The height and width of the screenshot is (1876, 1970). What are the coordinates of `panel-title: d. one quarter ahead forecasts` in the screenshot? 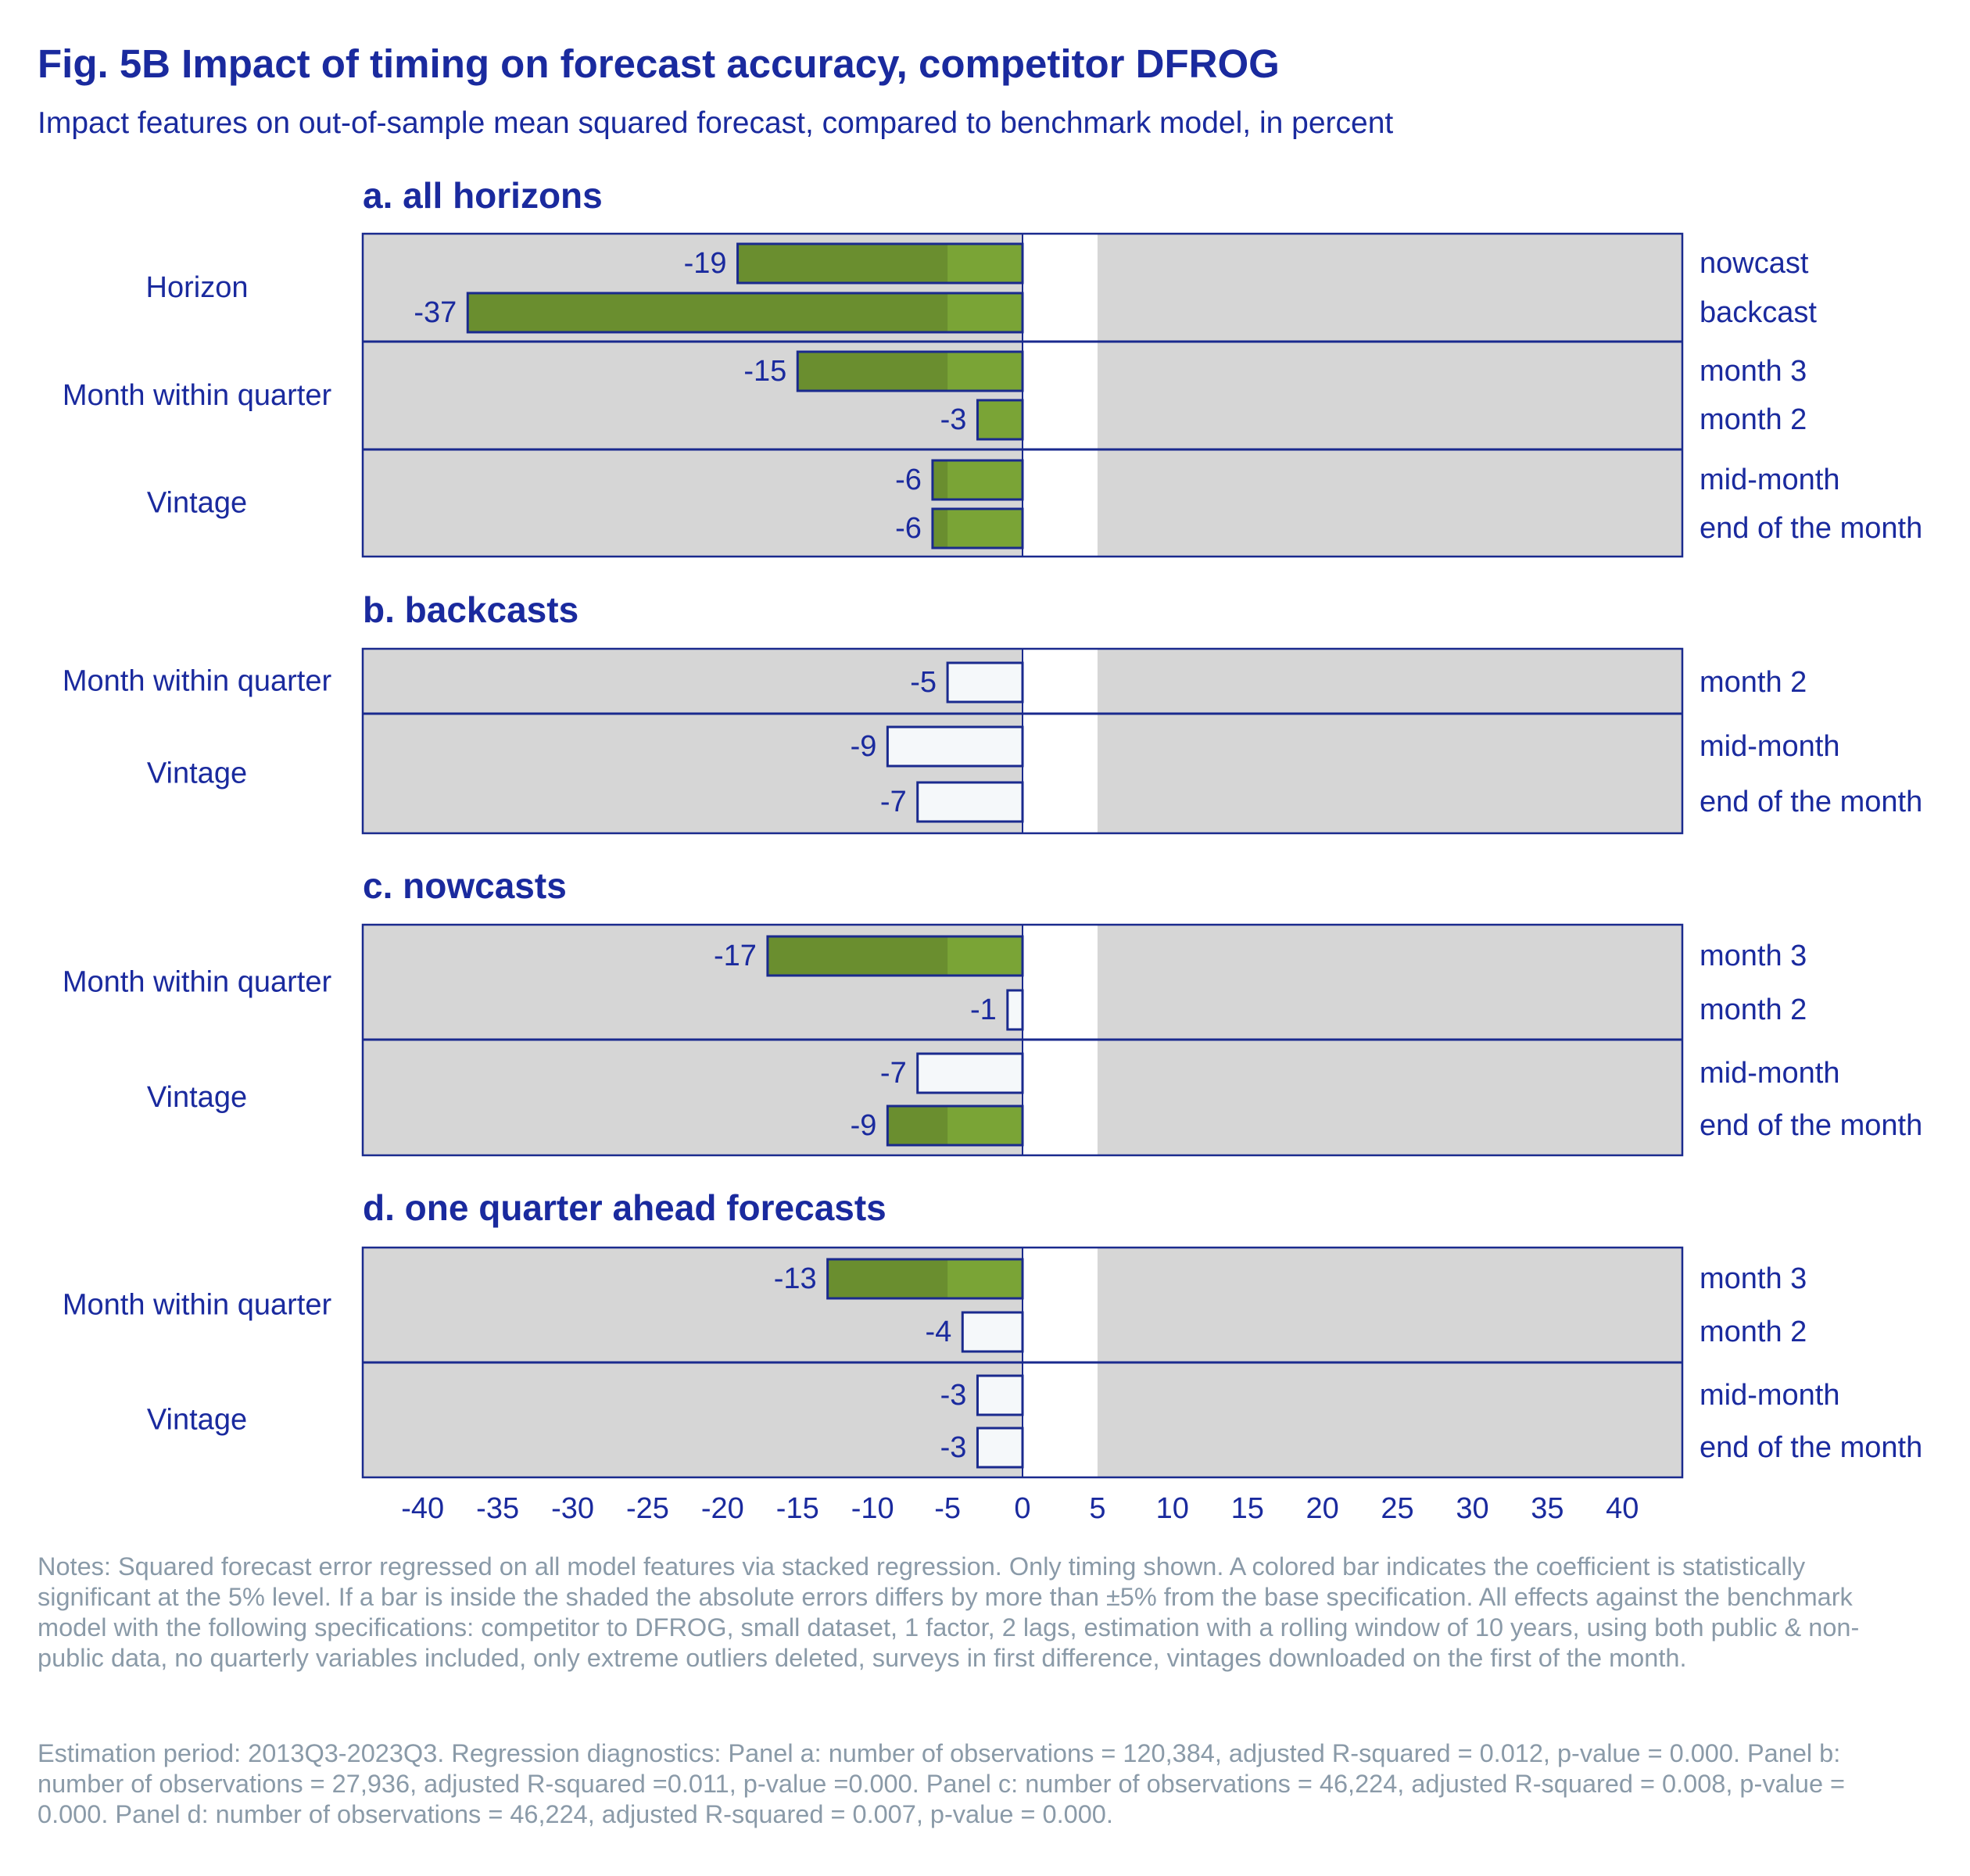 It's located at (624, 1207).